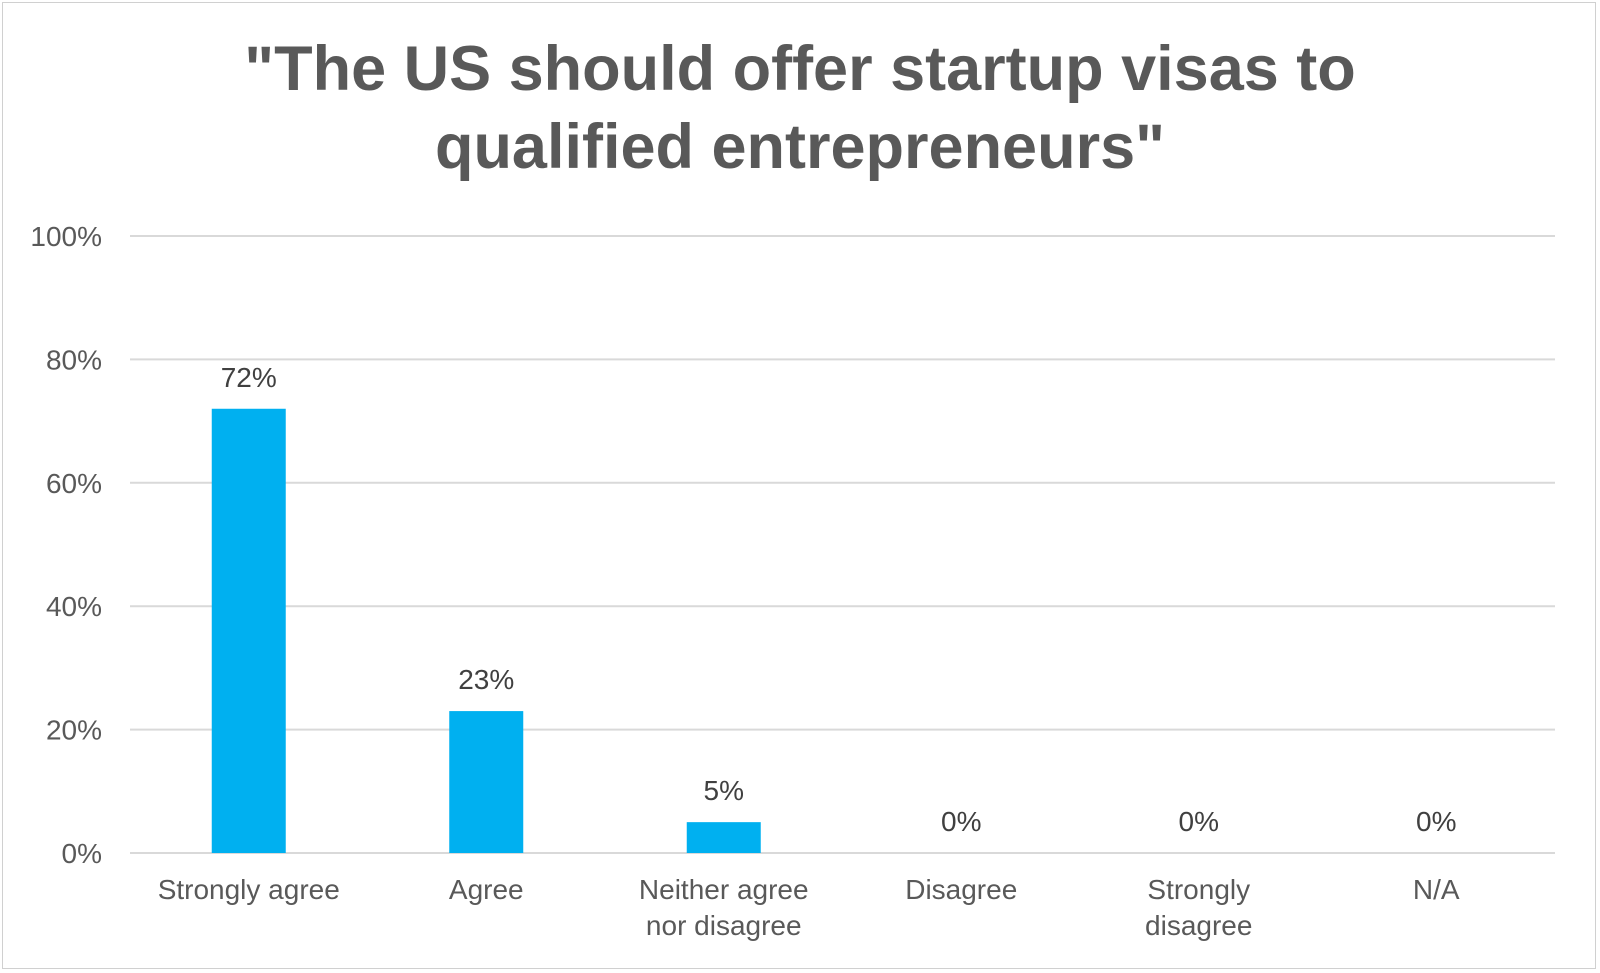  I want to click on category-label-line: Strongly, so click(1198, 889).